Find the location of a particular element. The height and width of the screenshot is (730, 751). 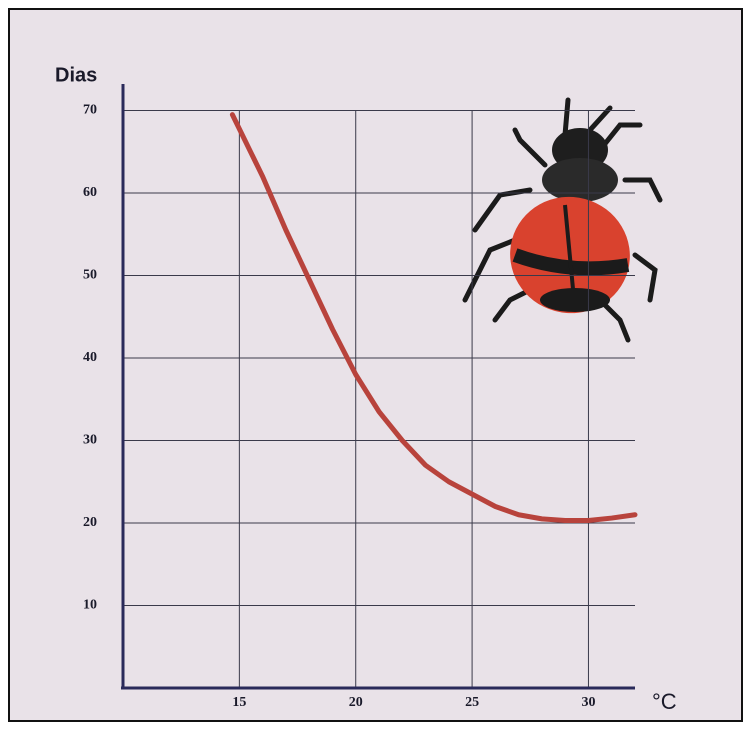

y-tick-label: 40 is located at coordinates (90, 357).